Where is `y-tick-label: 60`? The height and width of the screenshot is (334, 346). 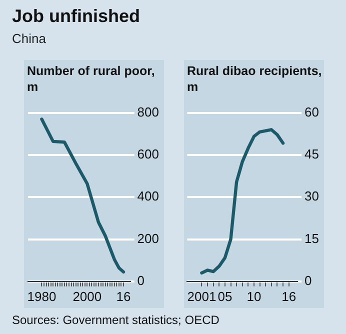 y-tick-label: 60 is located at coordinates (312, 112).